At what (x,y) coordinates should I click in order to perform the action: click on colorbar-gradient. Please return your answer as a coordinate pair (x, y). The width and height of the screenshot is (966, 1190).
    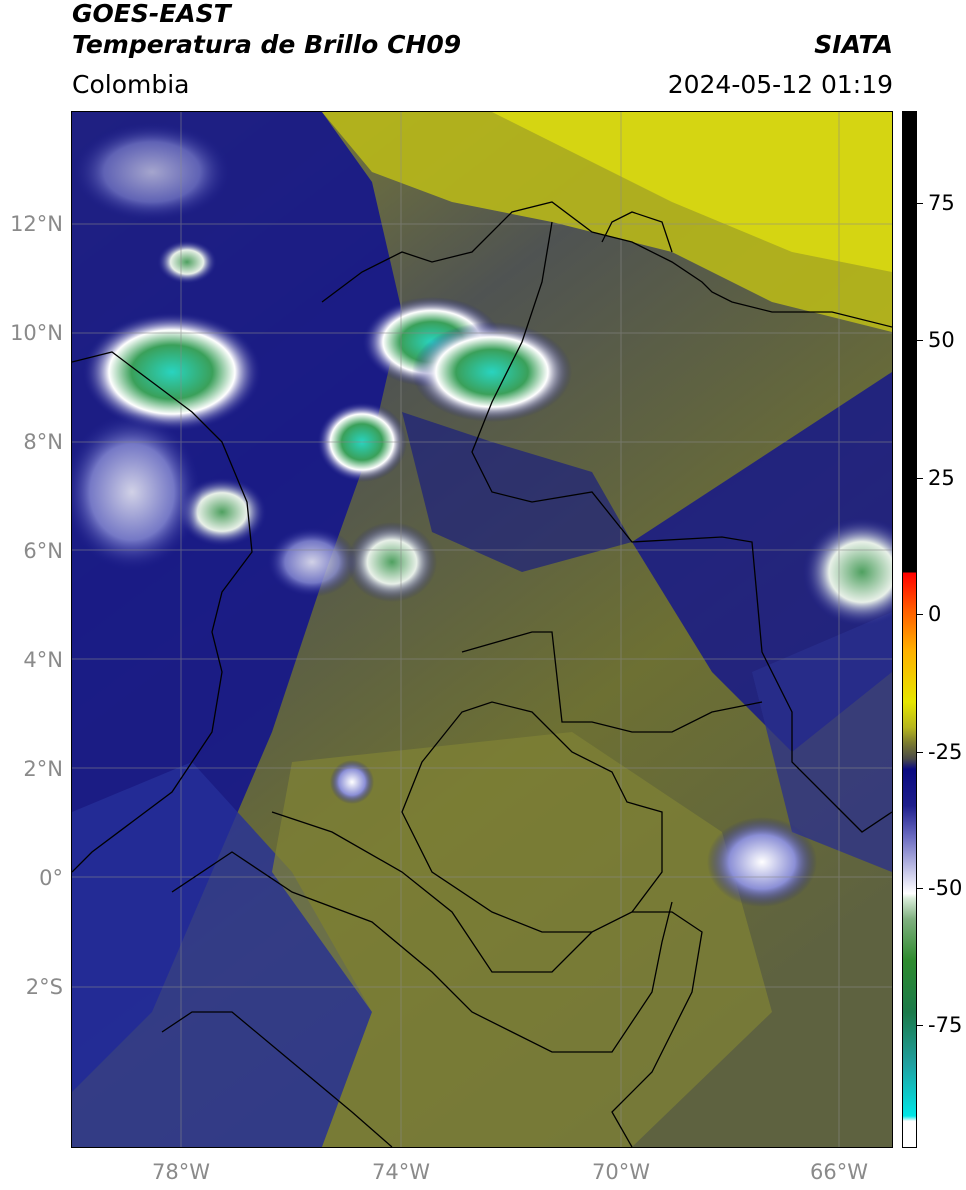
    Looking at the image, I should click on (909, 629).